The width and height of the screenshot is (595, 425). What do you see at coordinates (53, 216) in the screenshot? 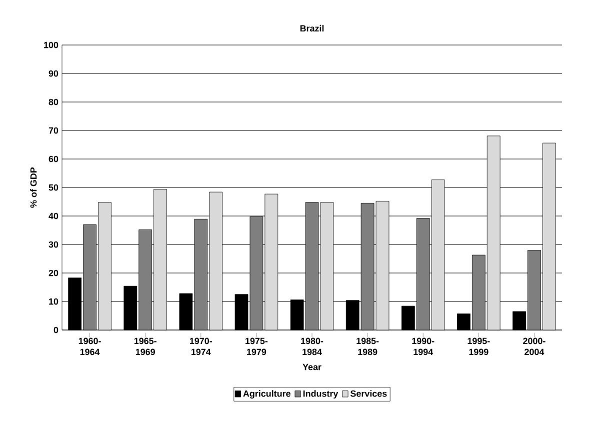
I see `y-tick-label: 40` at bounding box center [53, 216].